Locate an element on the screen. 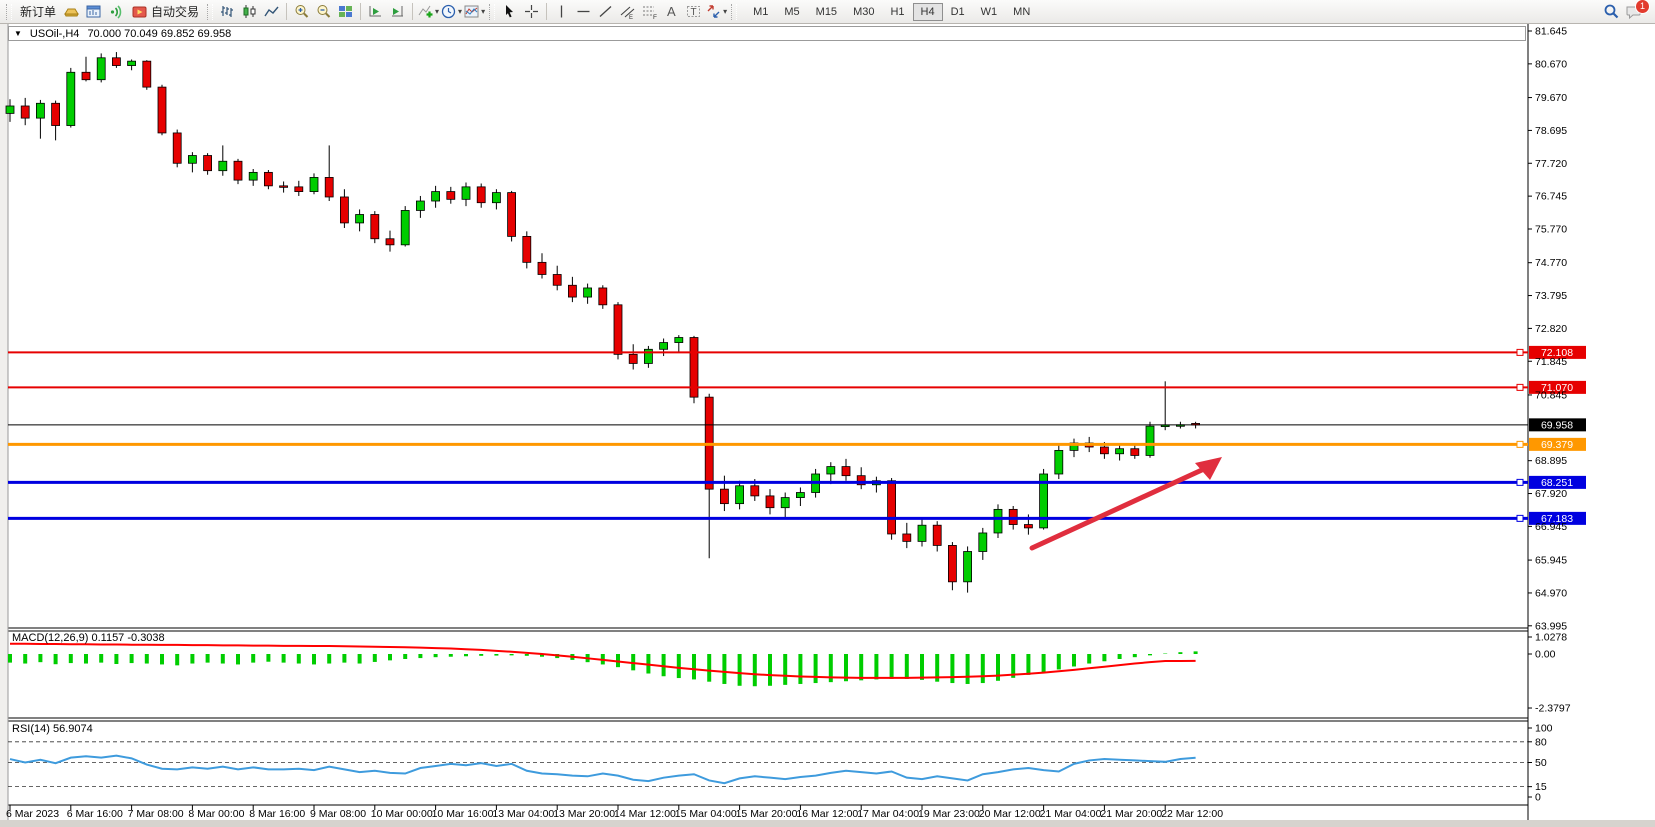 This screenshot has height=827, width=1655. indicators-button: ▾ is located at coordinates (428, 12).